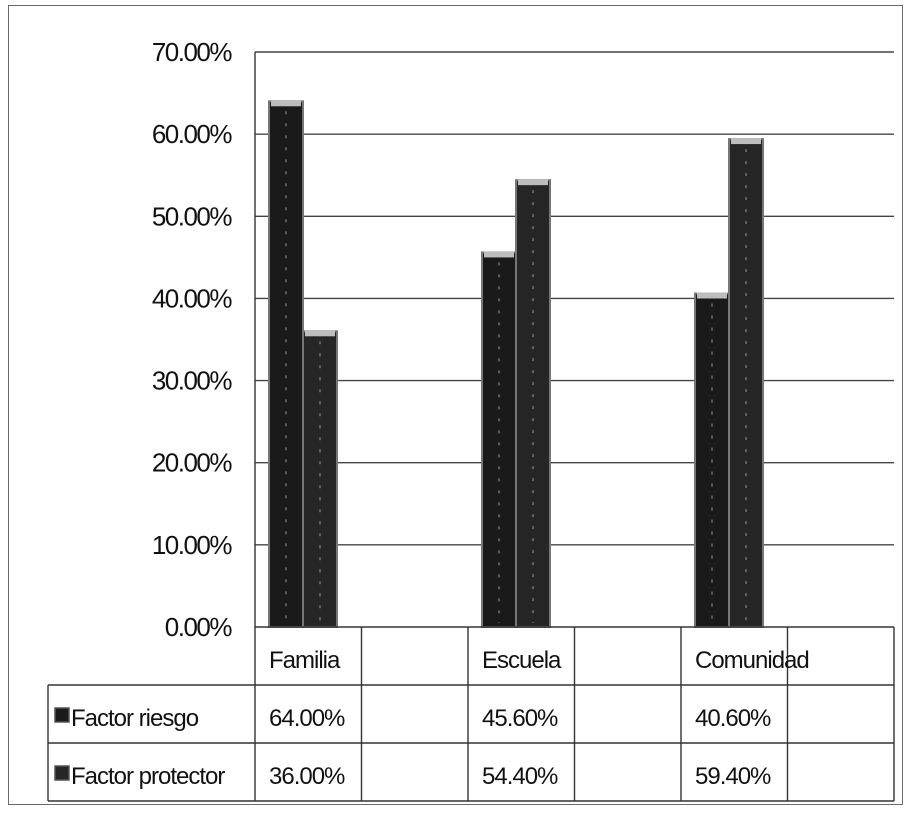 This screenshot has width=907, height=816. What do you see at coordinates (192, 298) in the screenshot?
I see `y-tick-label: 40.00%` at bounding box center [192, 298].